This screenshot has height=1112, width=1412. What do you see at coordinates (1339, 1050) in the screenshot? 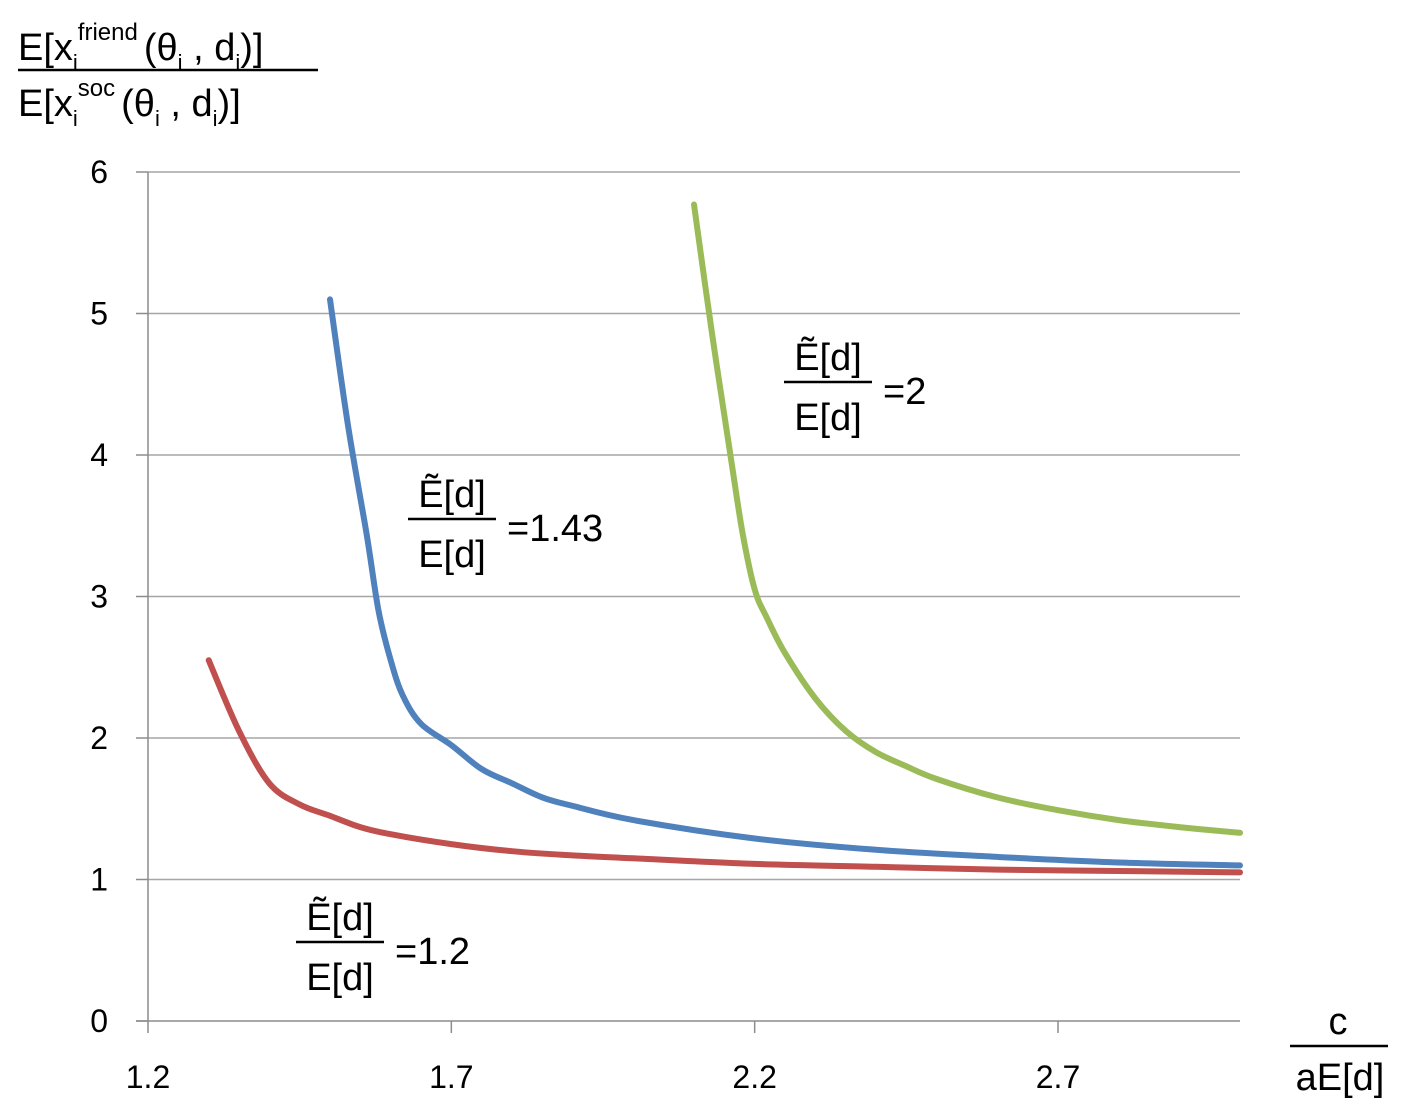
I see `x-axis-label: c aE[d]` at bounding box center [1339, 1050].